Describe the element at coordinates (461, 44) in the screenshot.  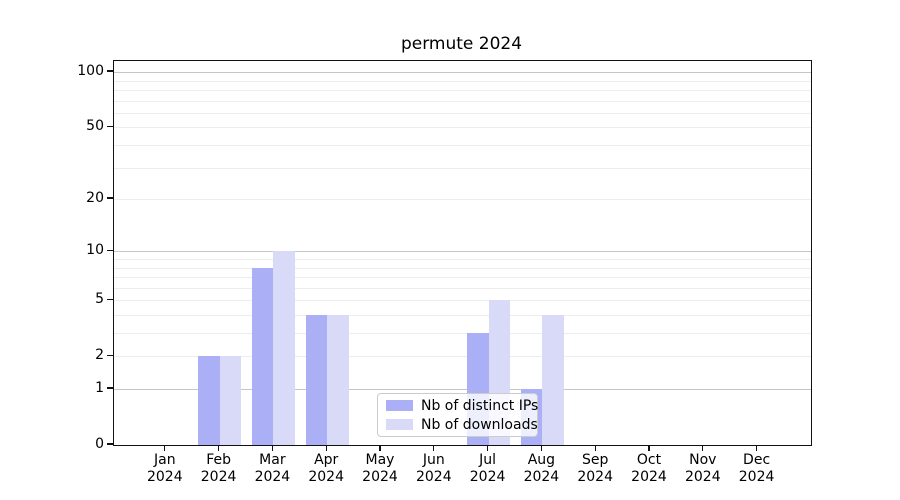
I see `chart-title: permute 2024` at that location.